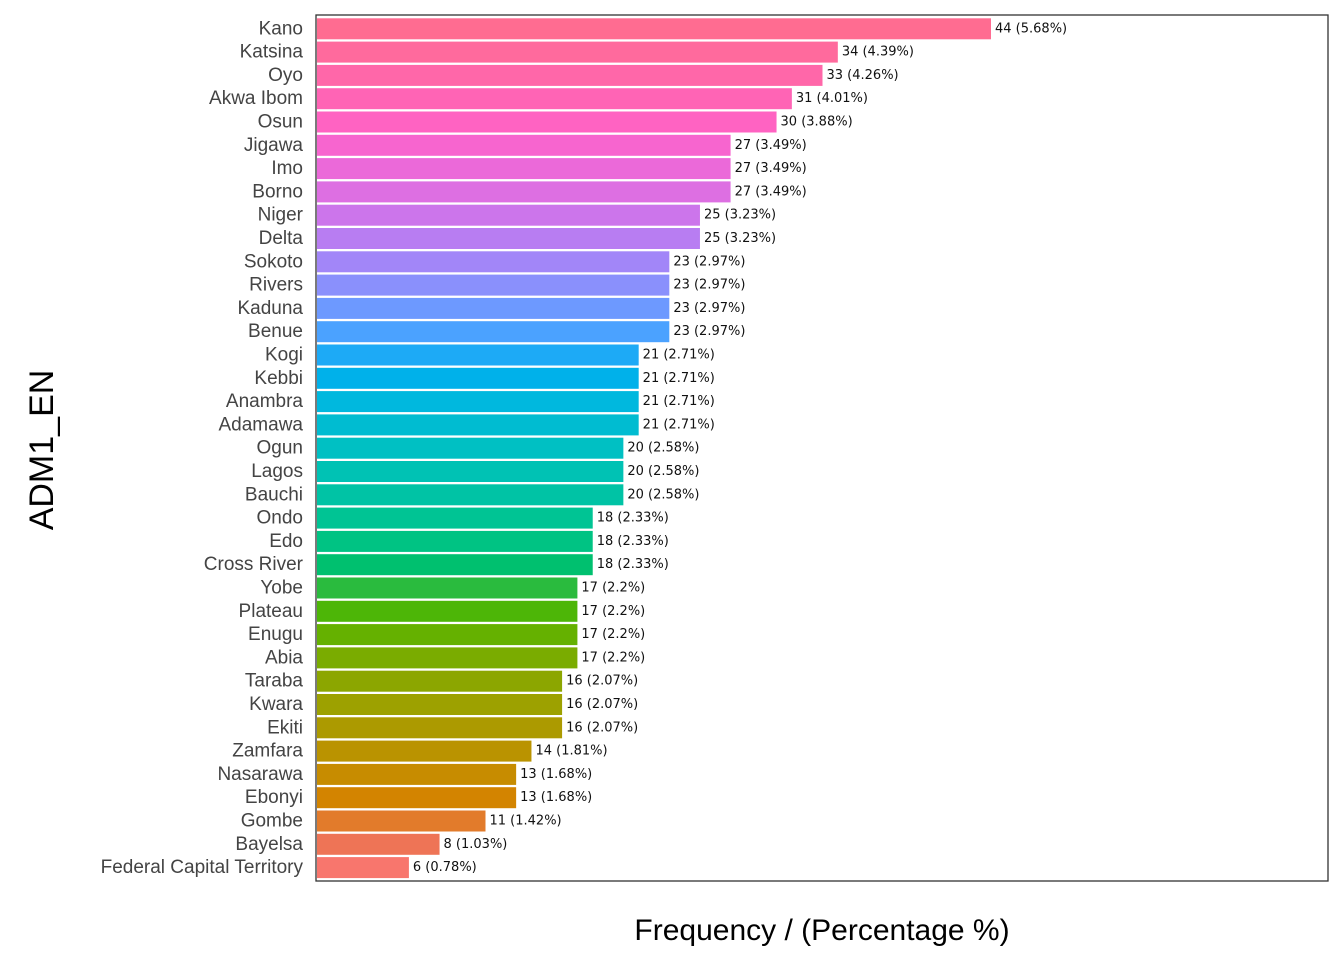 This screenshot has width=1344, height=960. Describe the element at coordinates (202, 867) in the screenshot. I see `y-tick-label: Federal Capital Territory` at that location.